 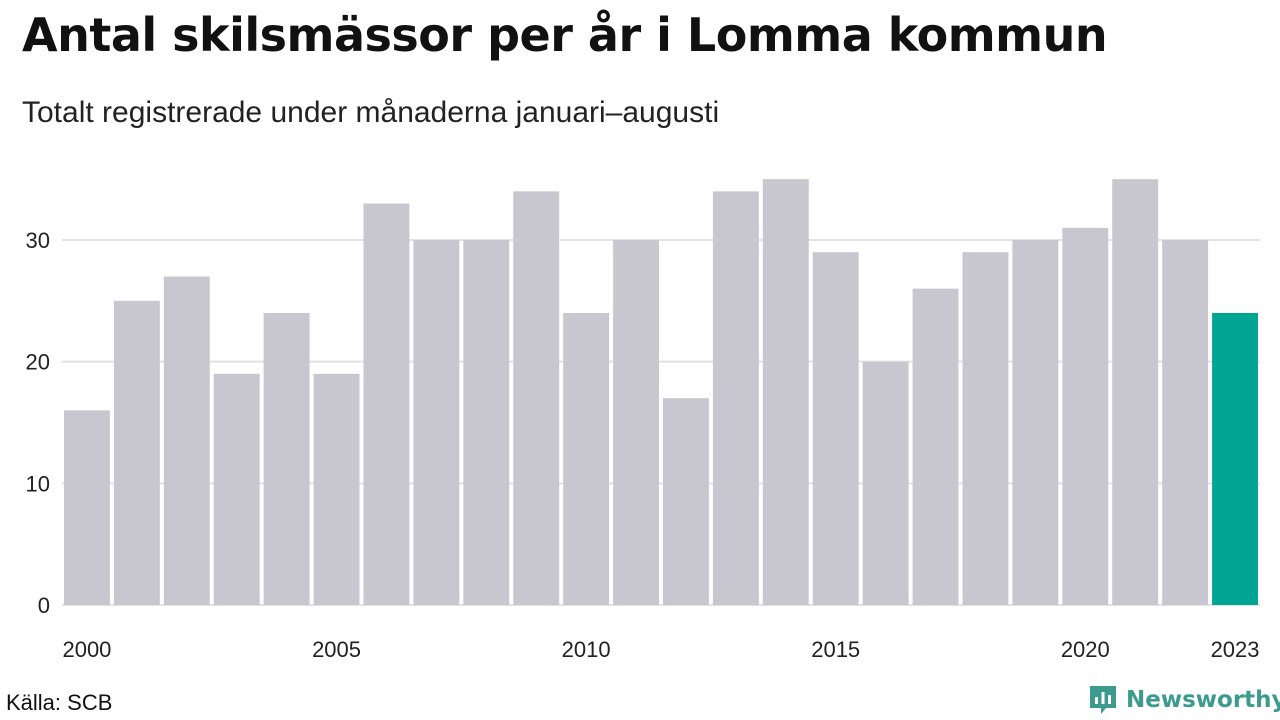 I want to click on bar-2008, so click(x=486, y=422).